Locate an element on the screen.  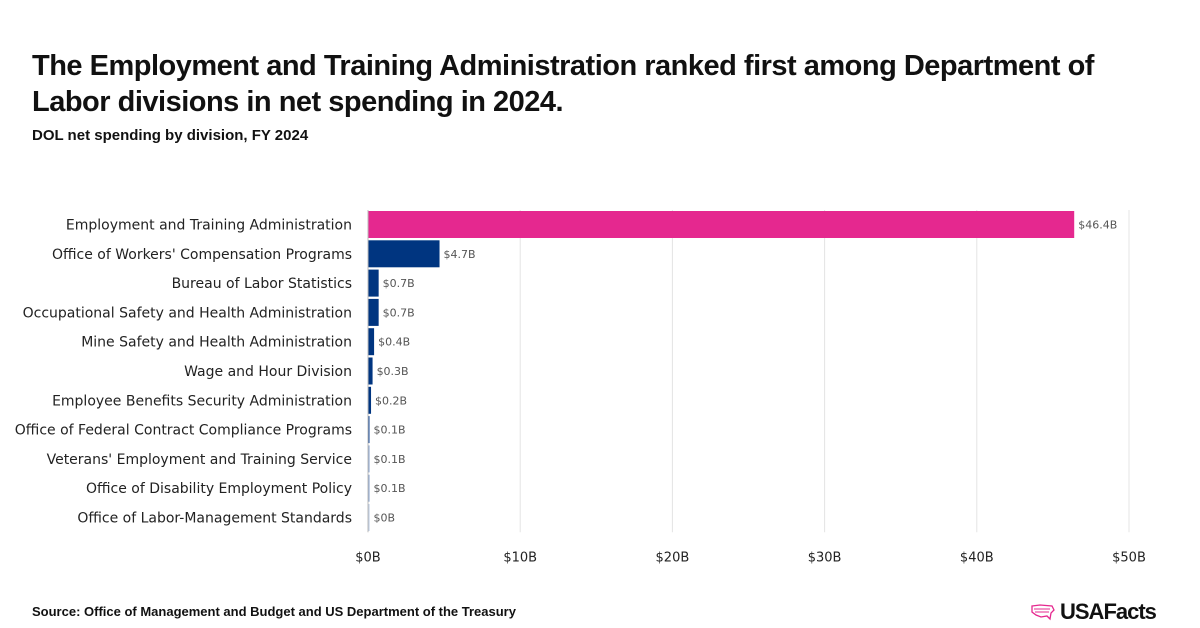
x-tick-label: $30B is located at coordinates (825, 557).